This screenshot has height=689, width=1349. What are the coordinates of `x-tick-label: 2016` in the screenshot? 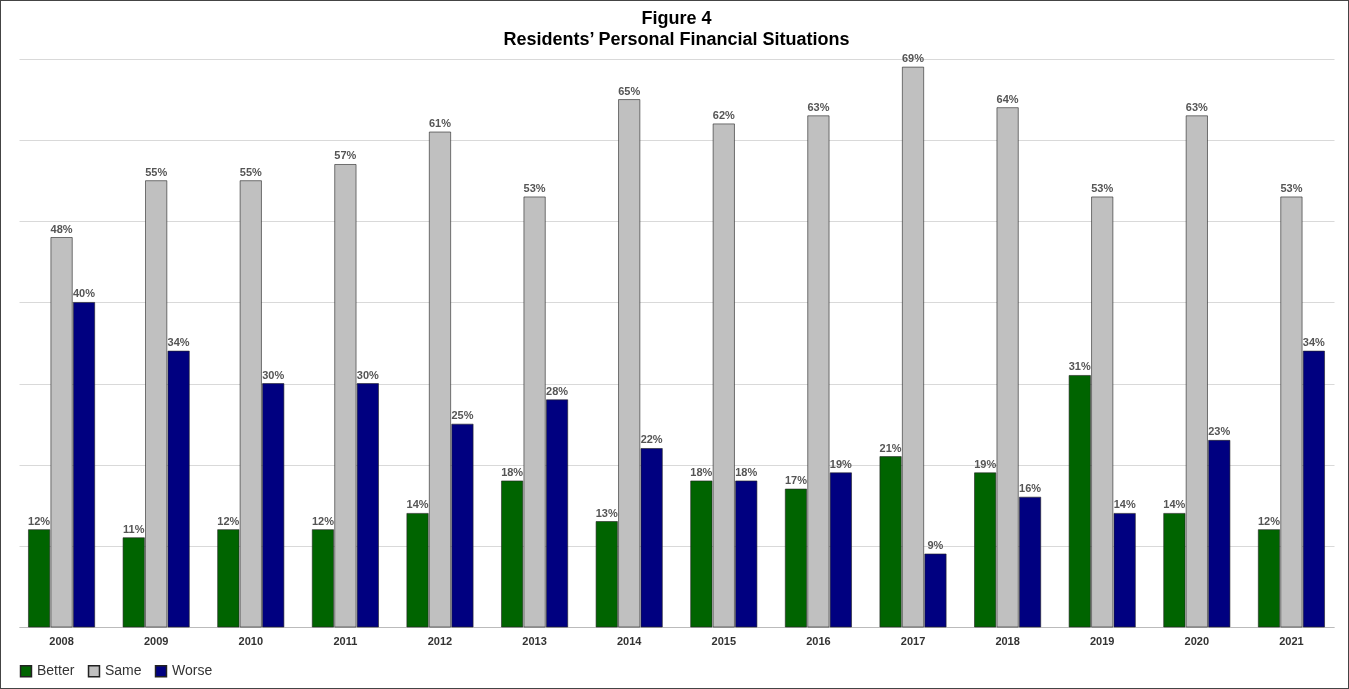 It's located at (818, 640).